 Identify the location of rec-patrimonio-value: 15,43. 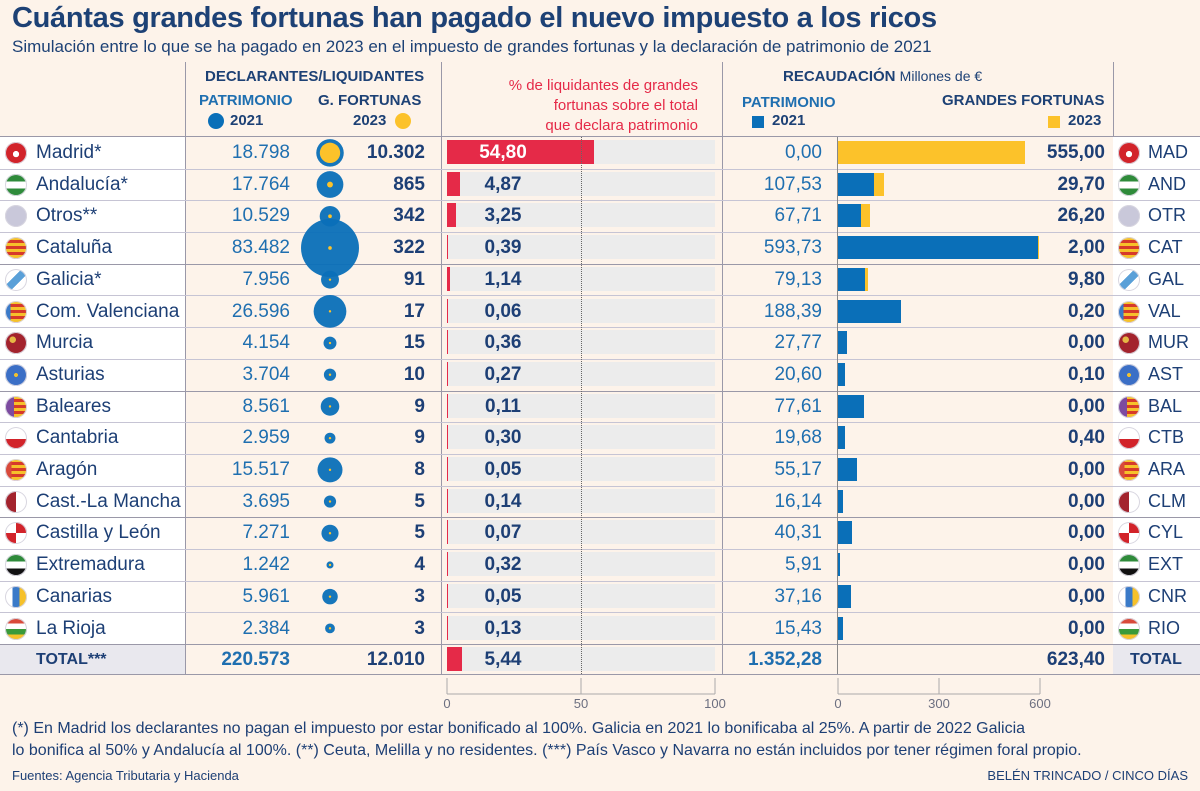
(798, 628).